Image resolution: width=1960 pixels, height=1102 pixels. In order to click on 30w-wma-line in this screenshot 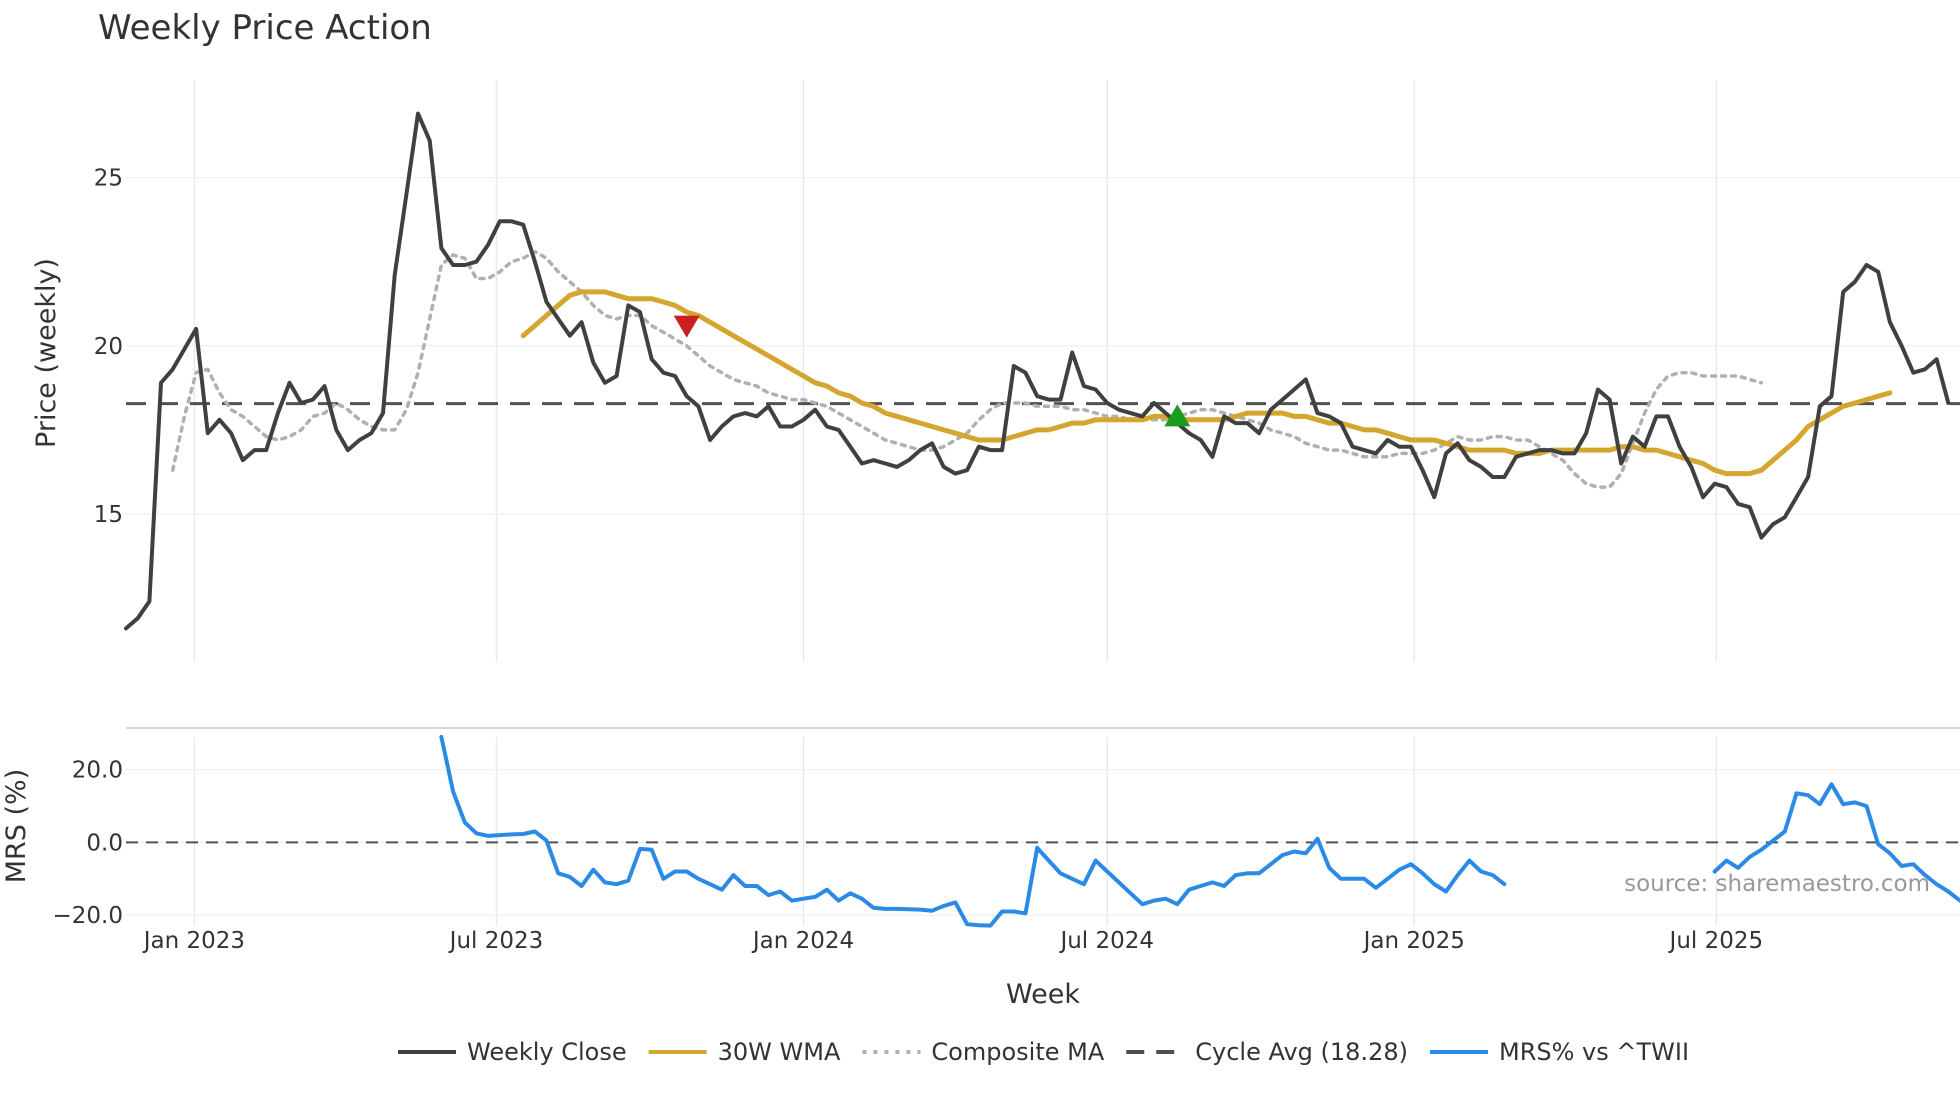, I will do `click(1206, 383)`.